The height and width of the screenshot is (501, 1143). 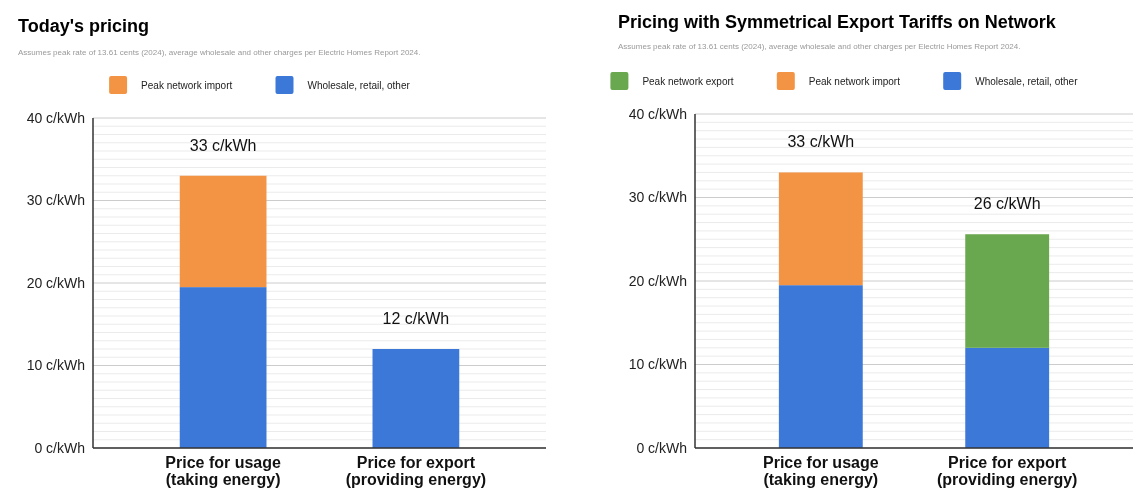 What do you see at coordinates (1007, 204) in the screenshot?
I see `total-label: 26 c/kWh` at bounding box center [1007, 204].